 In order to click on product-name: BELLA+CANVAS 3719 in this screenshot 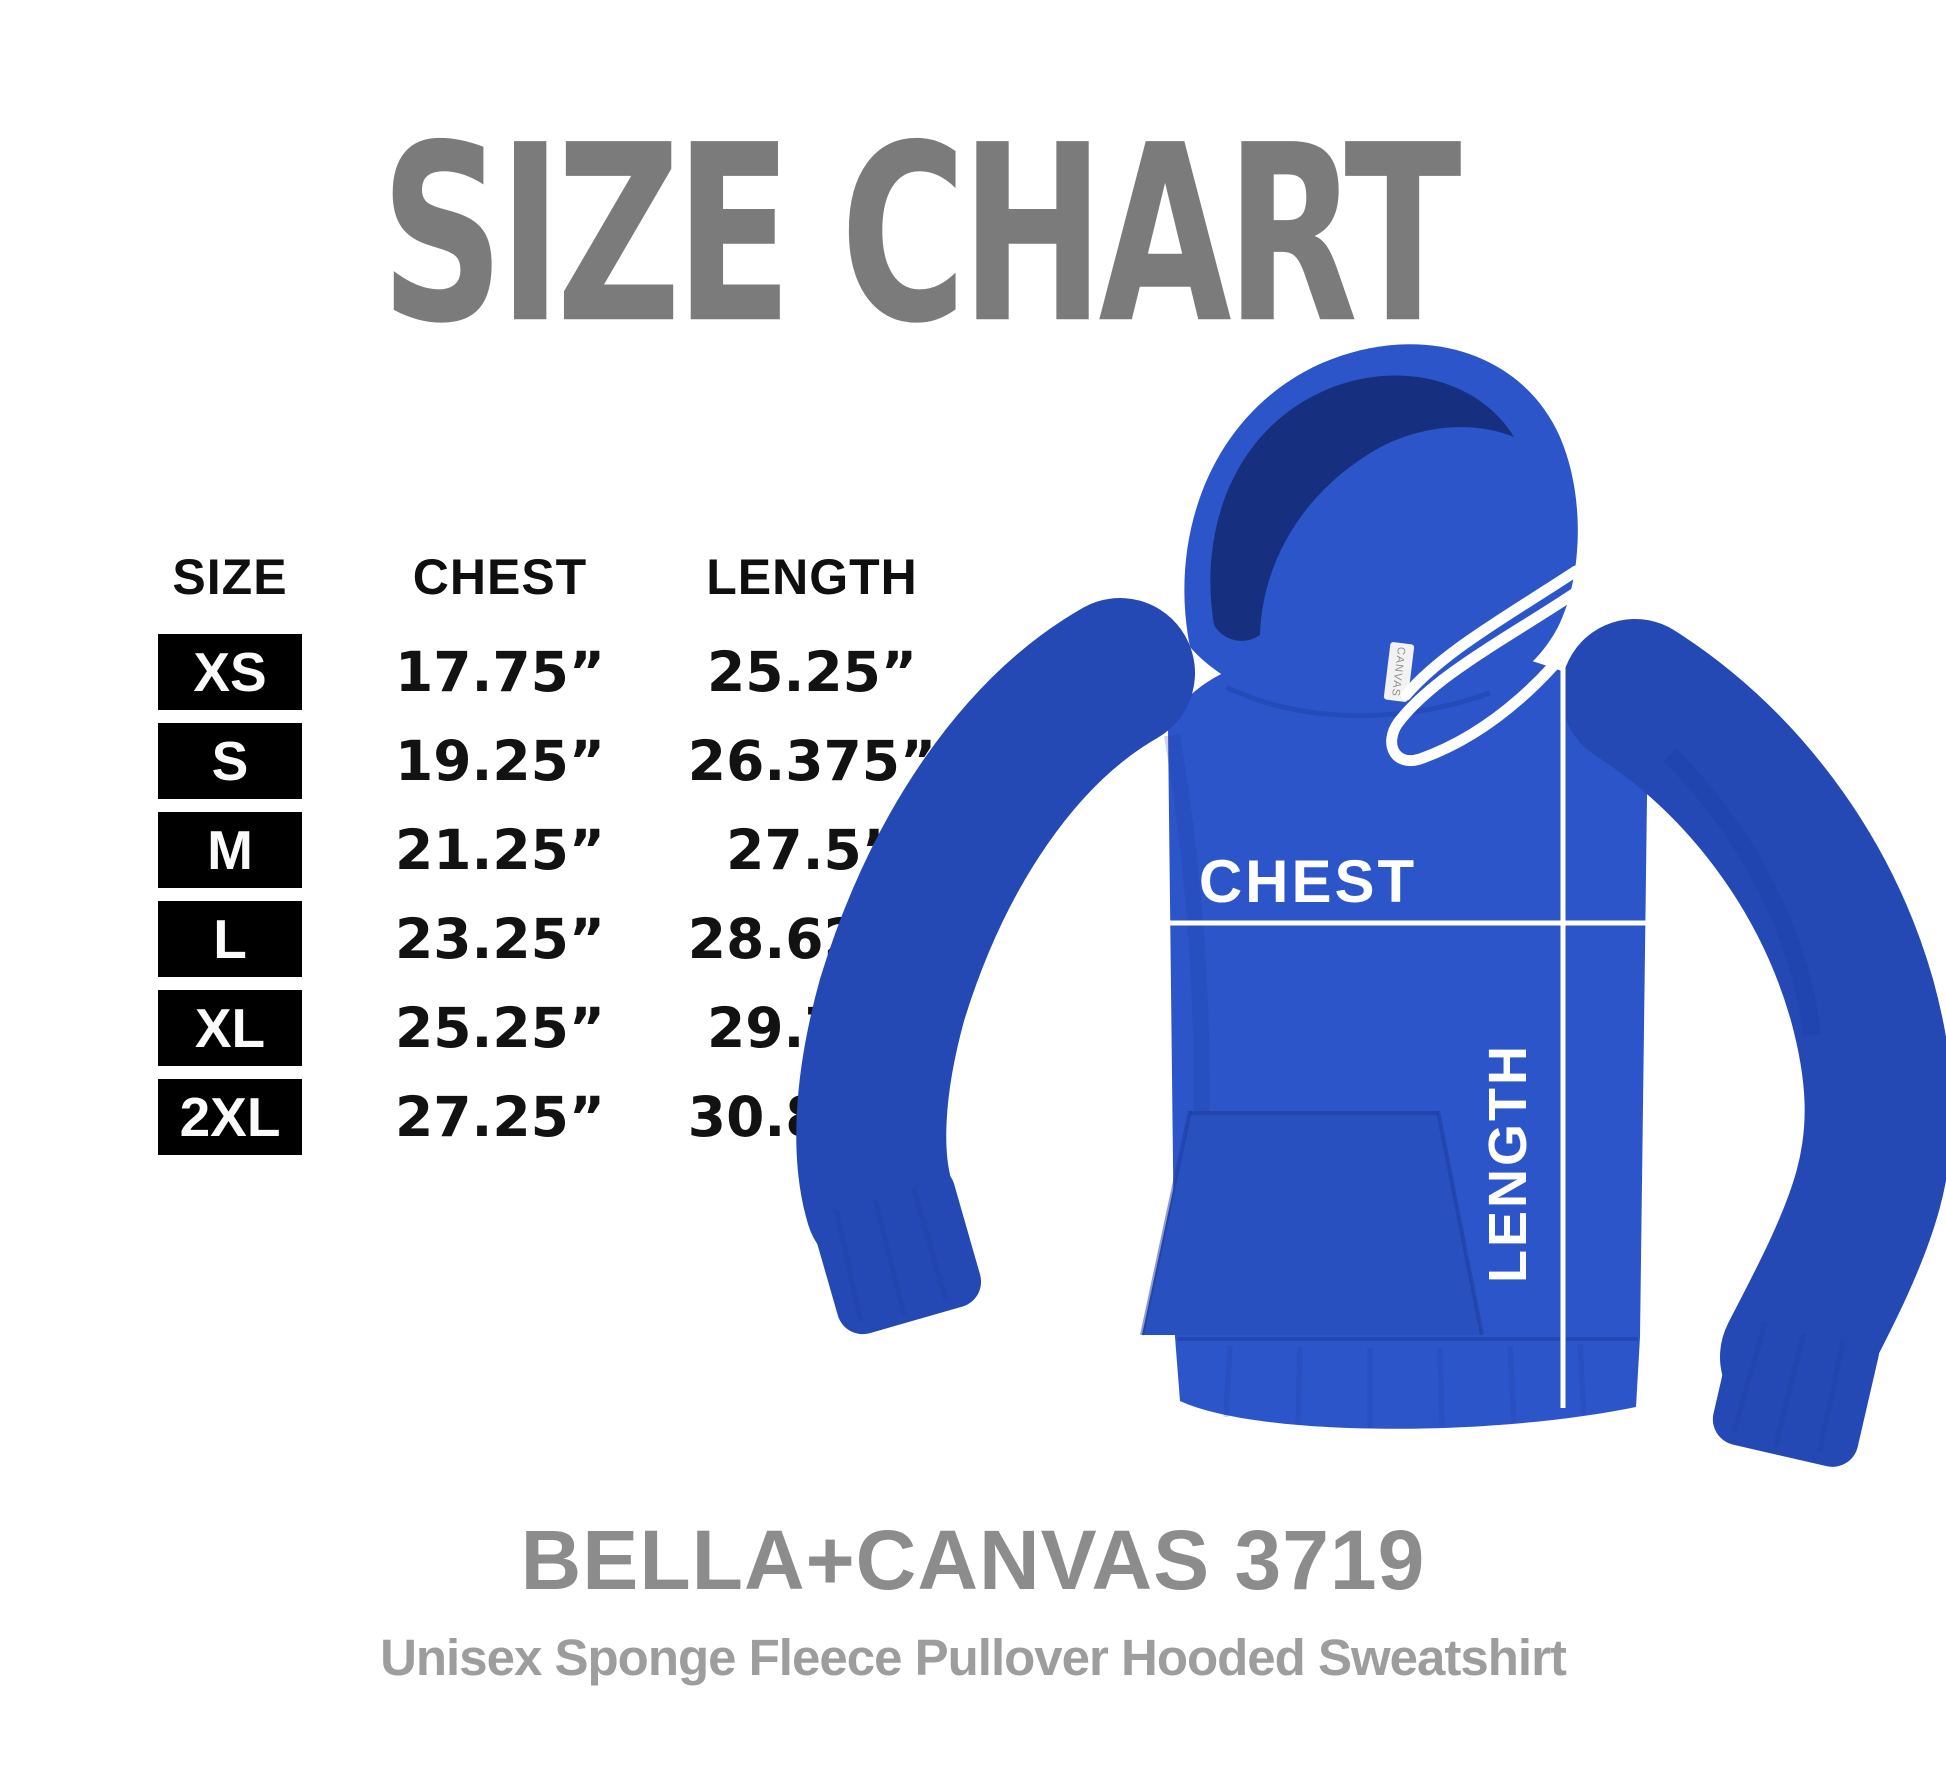, I will do `click(973, 1560)`.